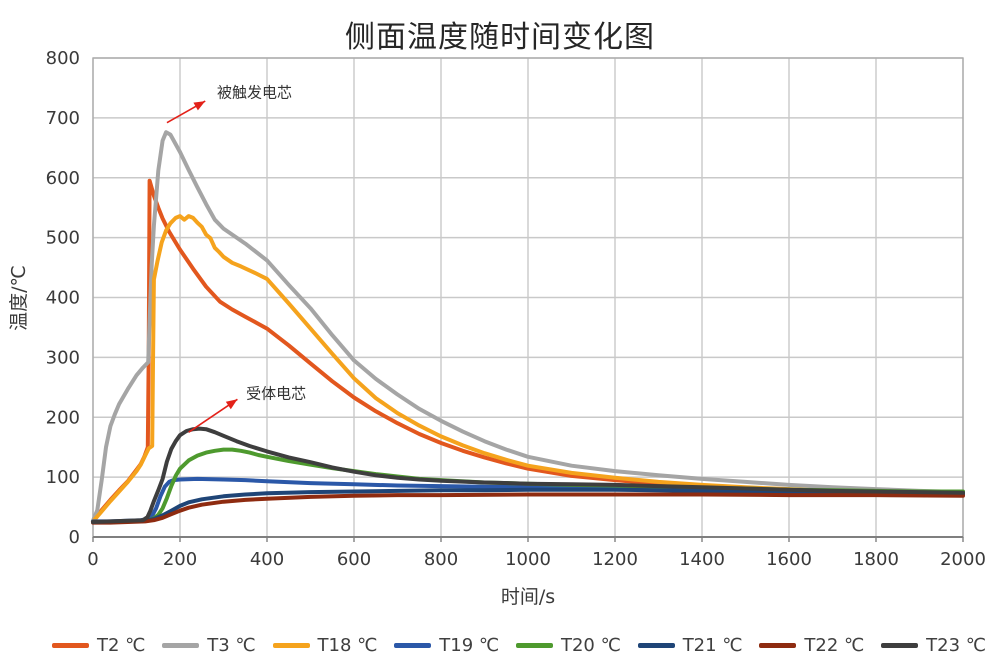 This screenshot has width=1000, height=666. What do you see at coordinates (63, 477) in the screenshot?
I see `y-tick-label: 100` at bounding box center [63, 477].